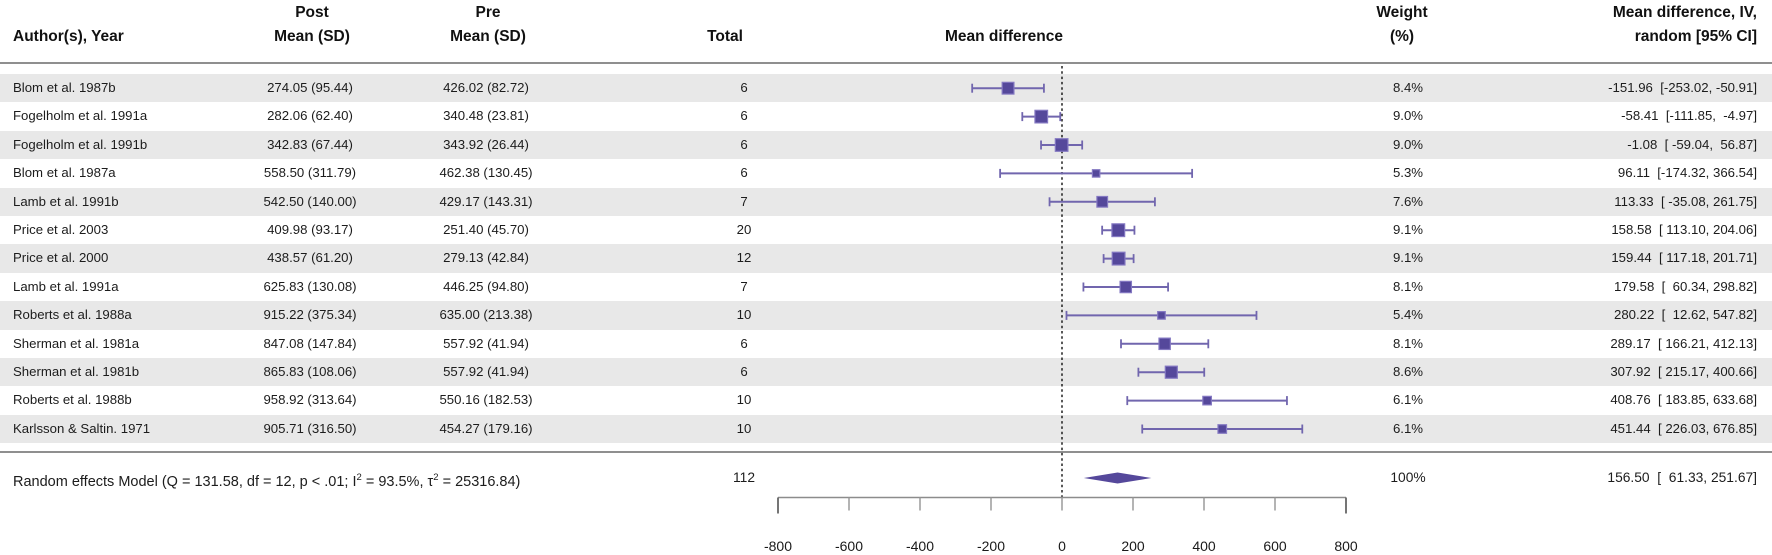 The height and width of the screenshot is (555, 1772). What do you see at coordinates (310, 201) in the screenshot?
I see `post-mean-cell: 542.50 (140.00)` at bounding box center [310, 201].